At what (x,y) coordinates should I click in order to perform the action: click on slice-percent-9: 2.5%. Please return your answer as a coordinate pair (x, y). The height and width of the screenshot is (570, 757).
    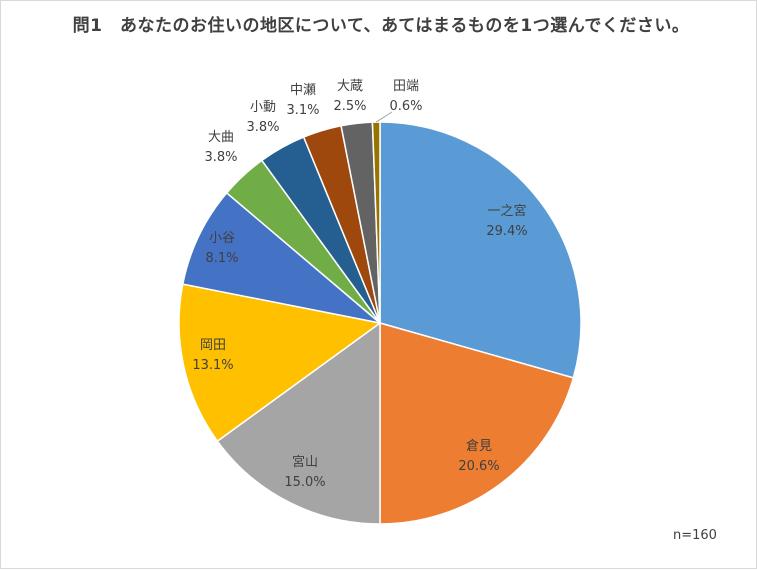
    Looking at the image, I should click on (349, 106).